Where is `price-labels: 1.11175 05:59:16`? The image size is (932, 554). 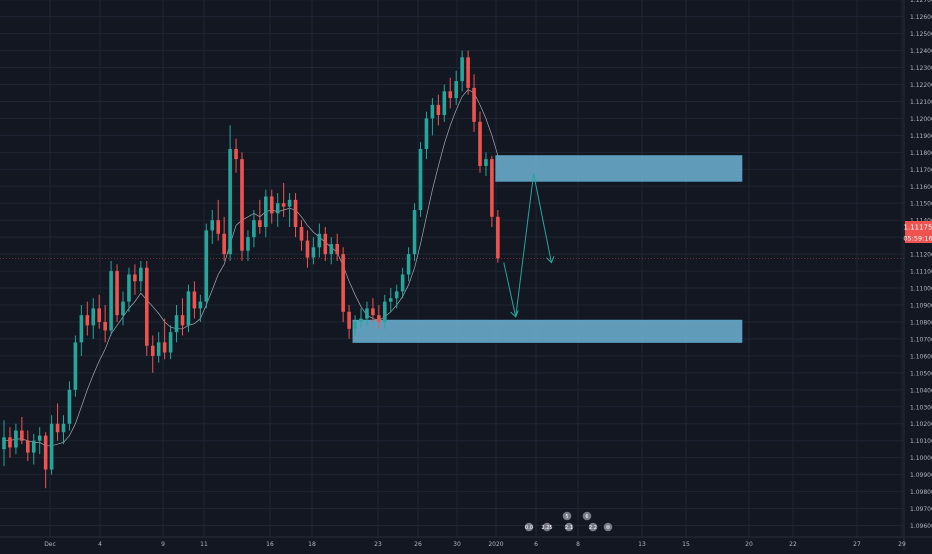
price-labels: 1.11175 05:59:16 is located at coordinates (917, 232).